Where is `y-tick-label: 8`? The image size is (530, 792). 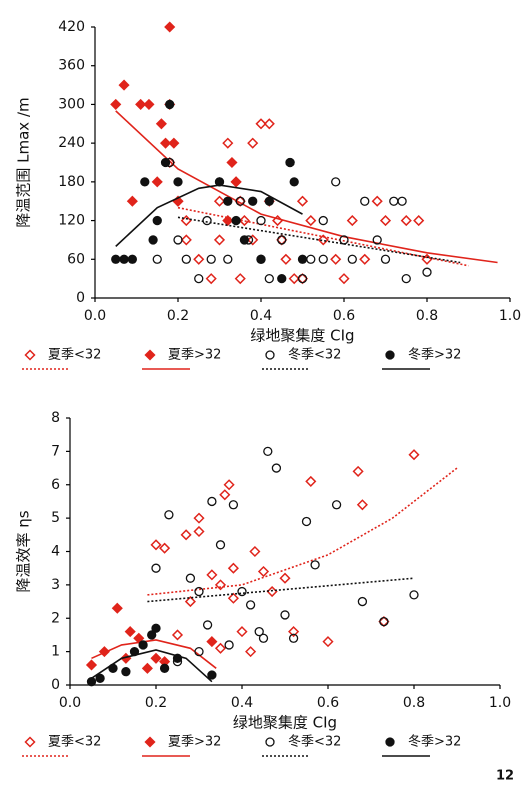 y-tick-label: 8 is located at coordinates (55, 418).